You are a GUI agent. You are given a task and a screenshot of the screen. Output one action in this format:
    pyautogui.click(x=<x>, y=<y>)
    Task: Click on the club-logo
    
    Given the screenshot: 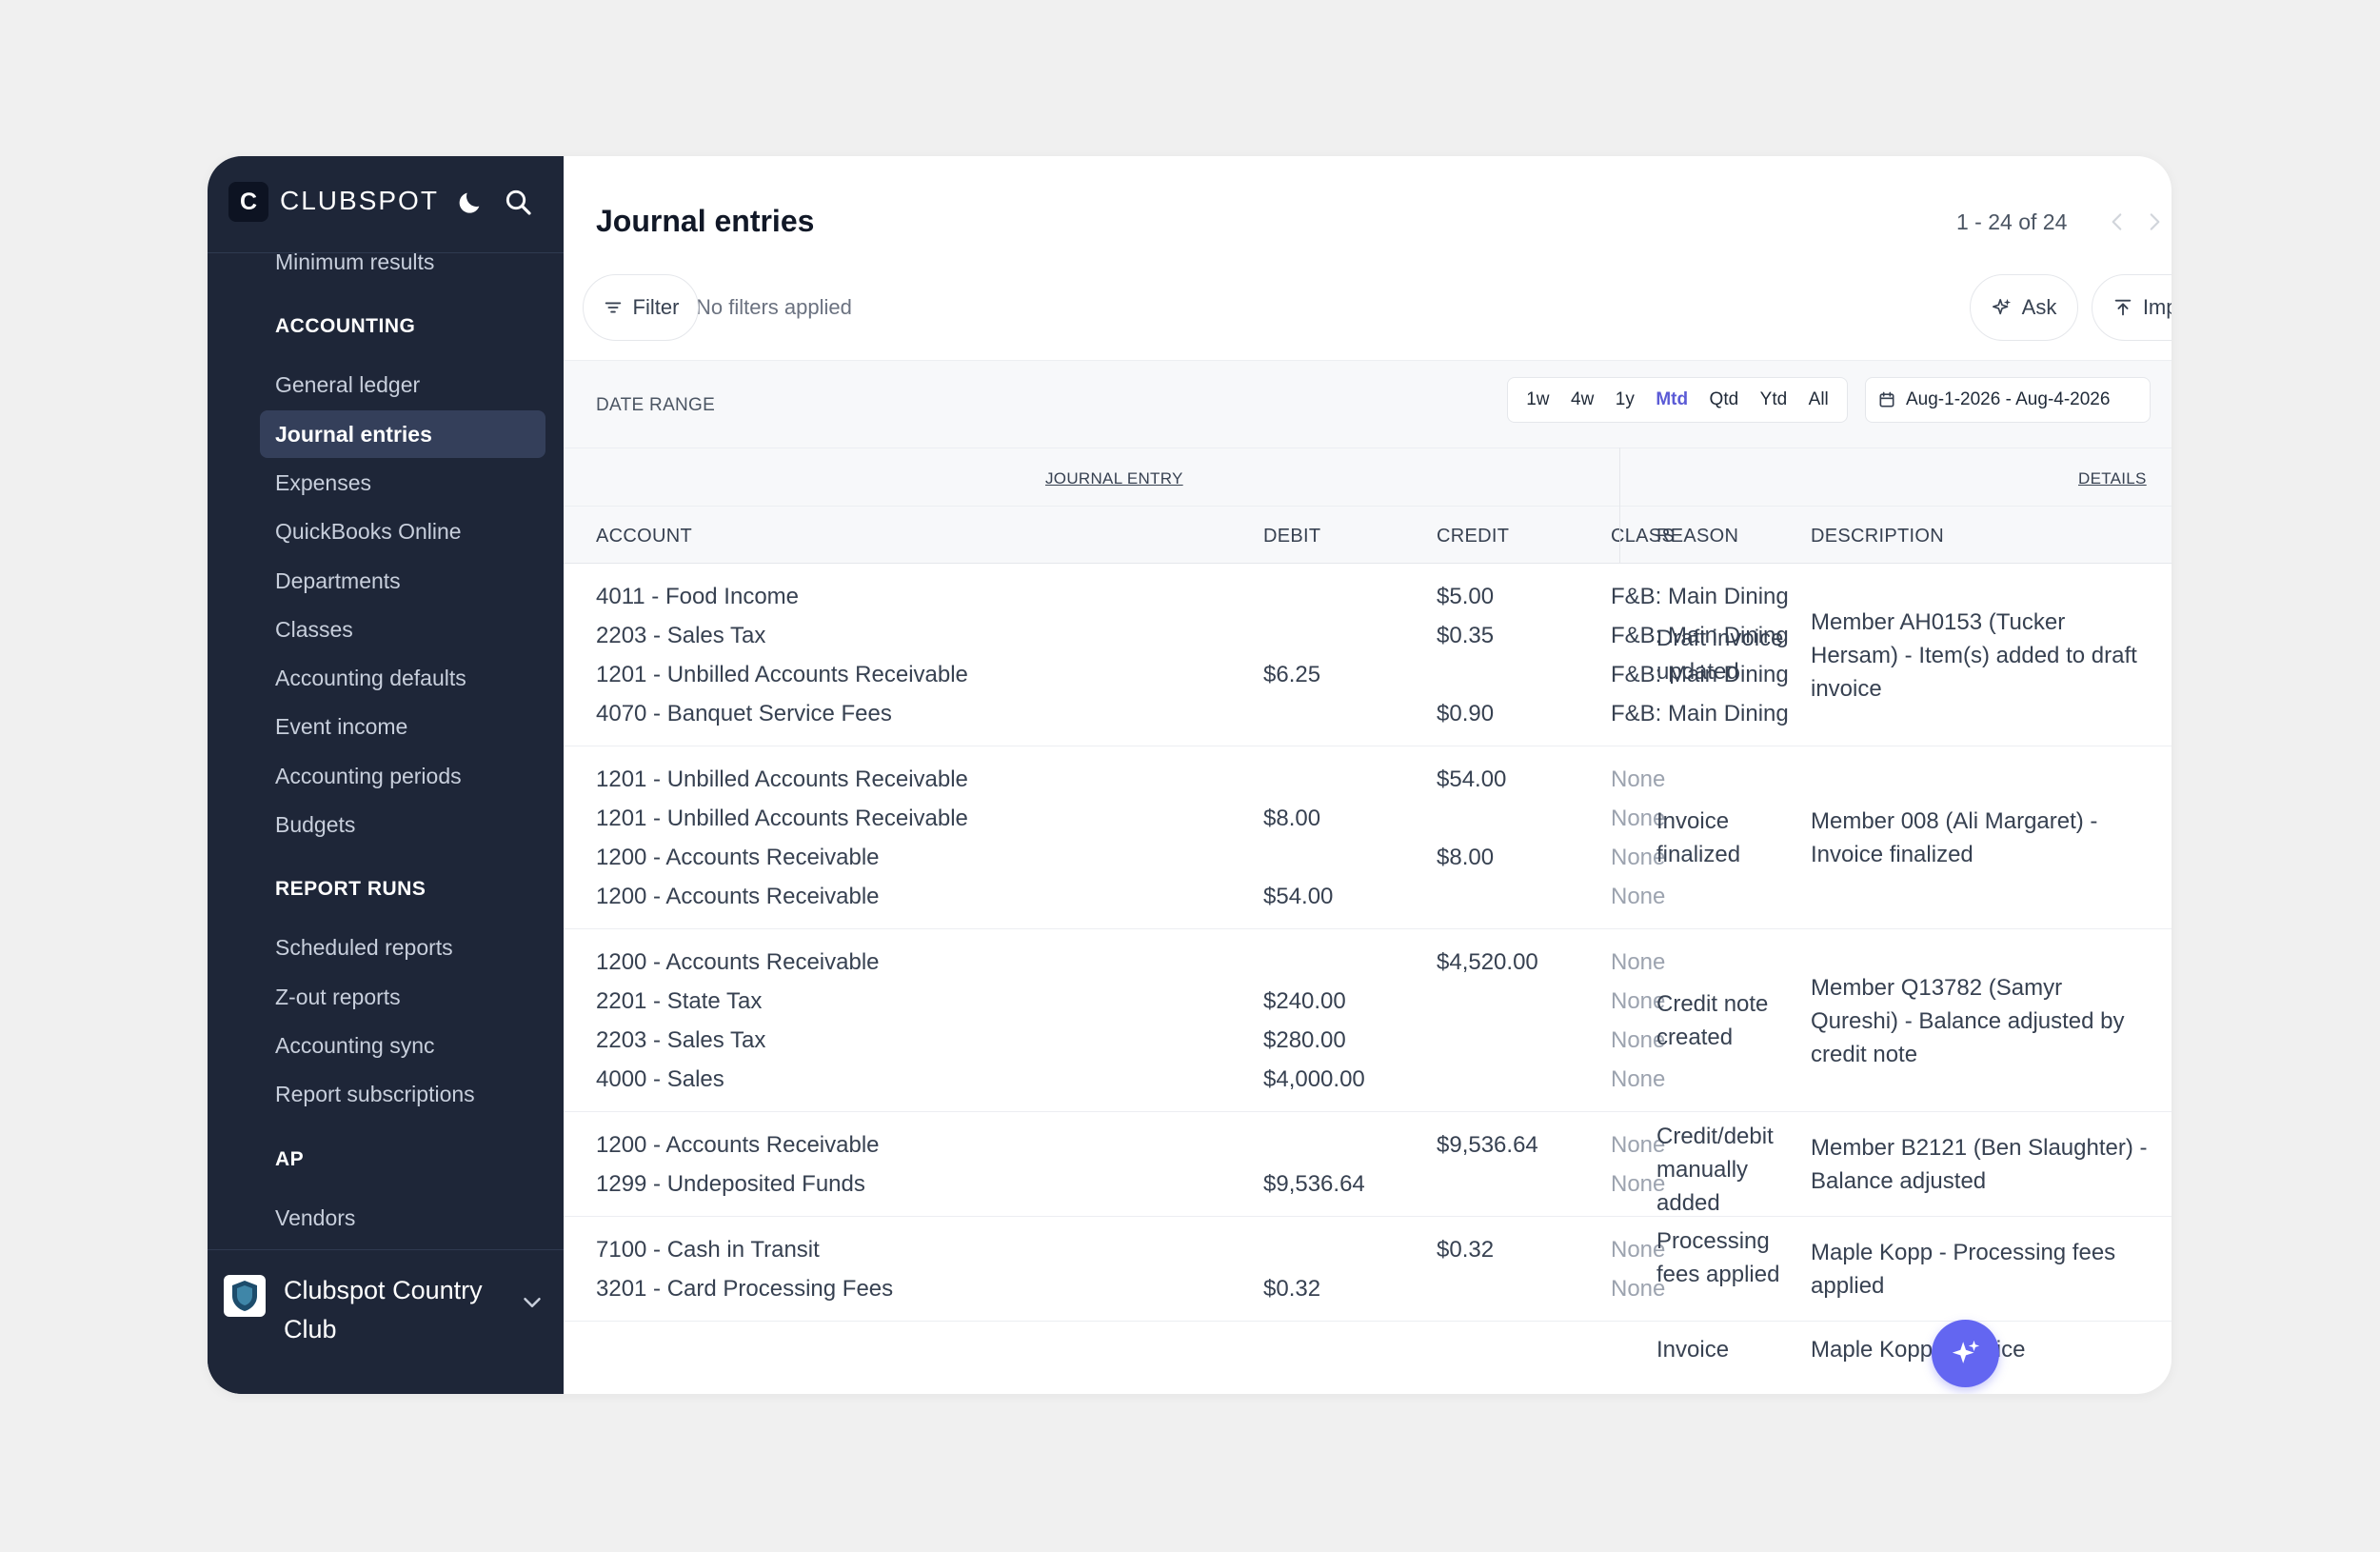 What is the action you would take?
    pyautogui.click(x=245, y=1296)
    